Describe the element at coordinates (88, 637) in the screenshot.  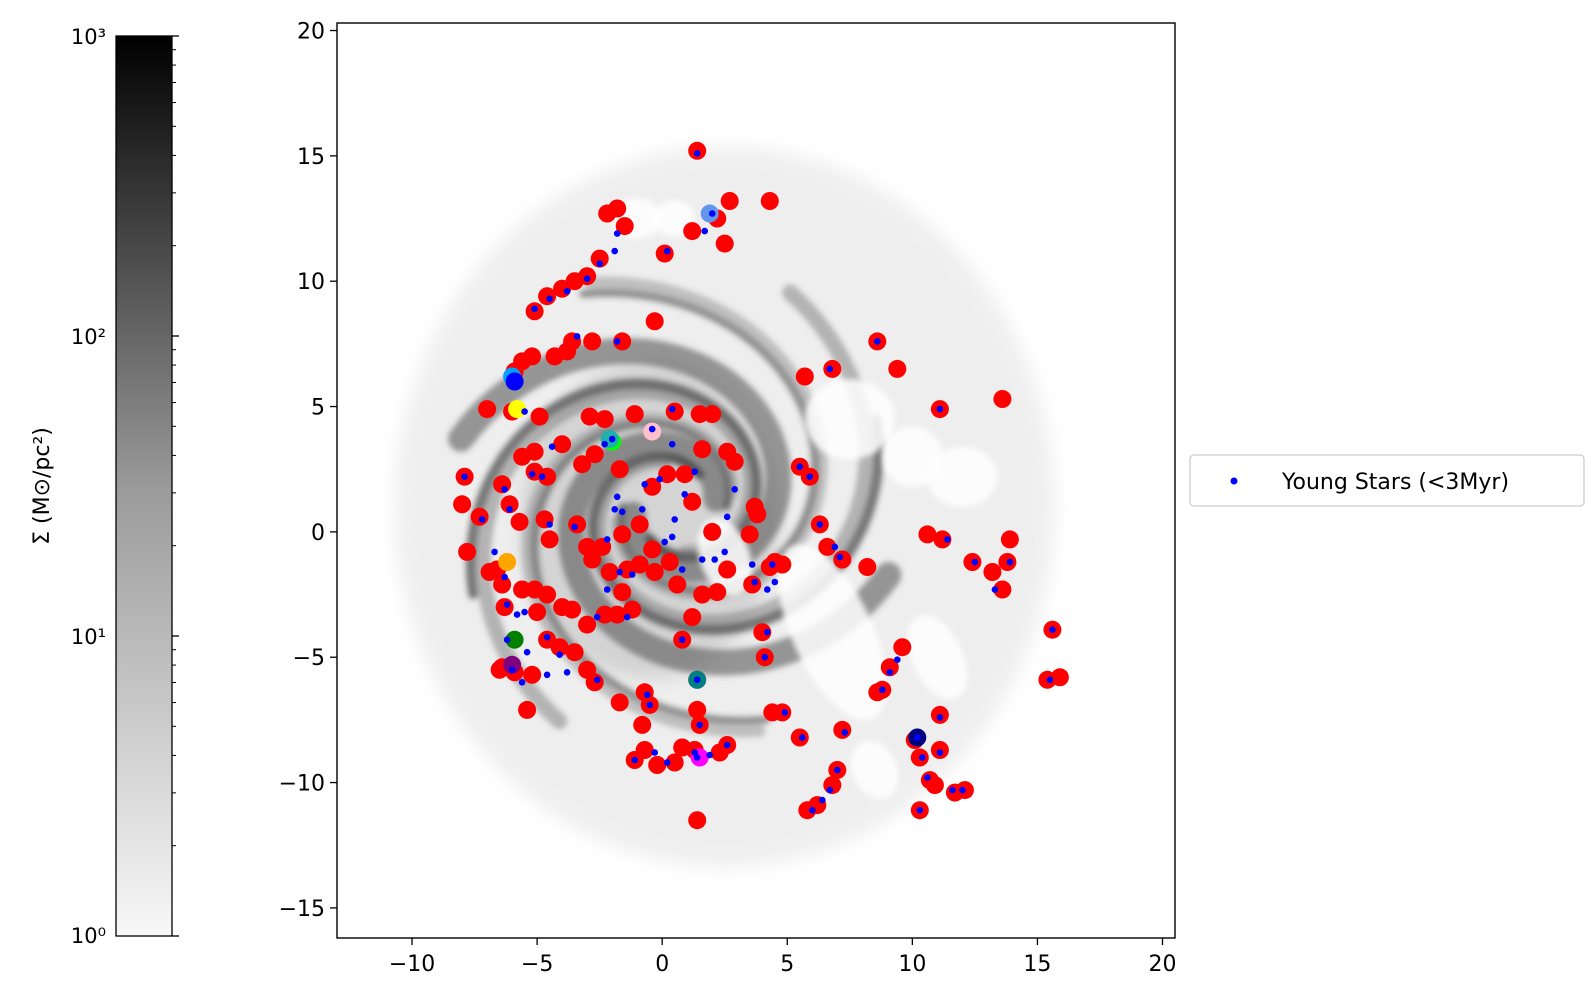
I see `colorbar-tick-label-10: 10¹` at that location.